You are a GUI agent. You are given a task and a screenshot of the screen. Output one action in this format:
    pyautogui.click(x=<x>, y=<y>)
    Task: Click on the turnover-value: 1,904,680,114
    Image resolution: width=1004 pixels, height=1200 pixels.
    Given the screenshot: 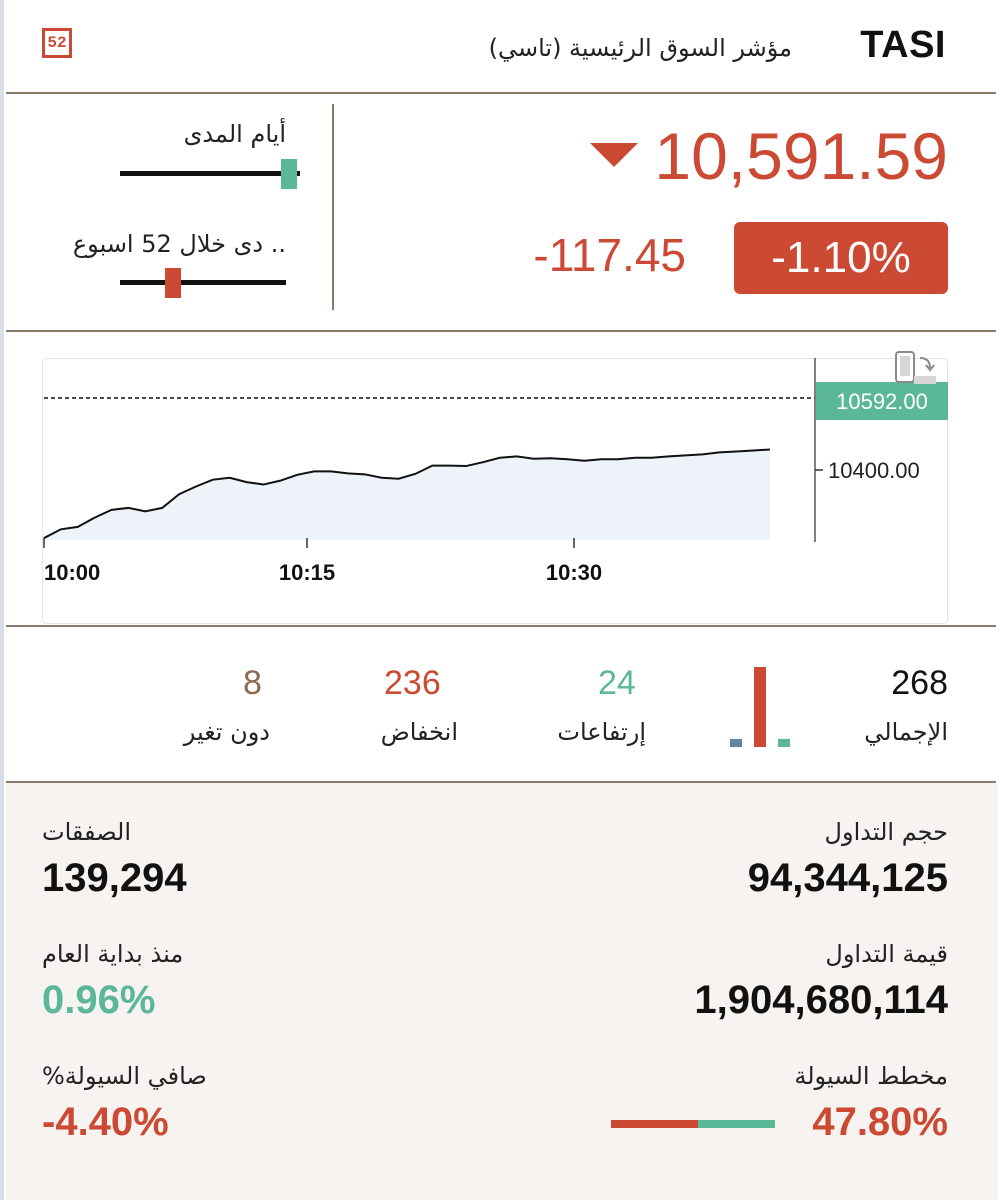 What is the action you would take?
    pyautogui.click(x=821, y=1000)
    